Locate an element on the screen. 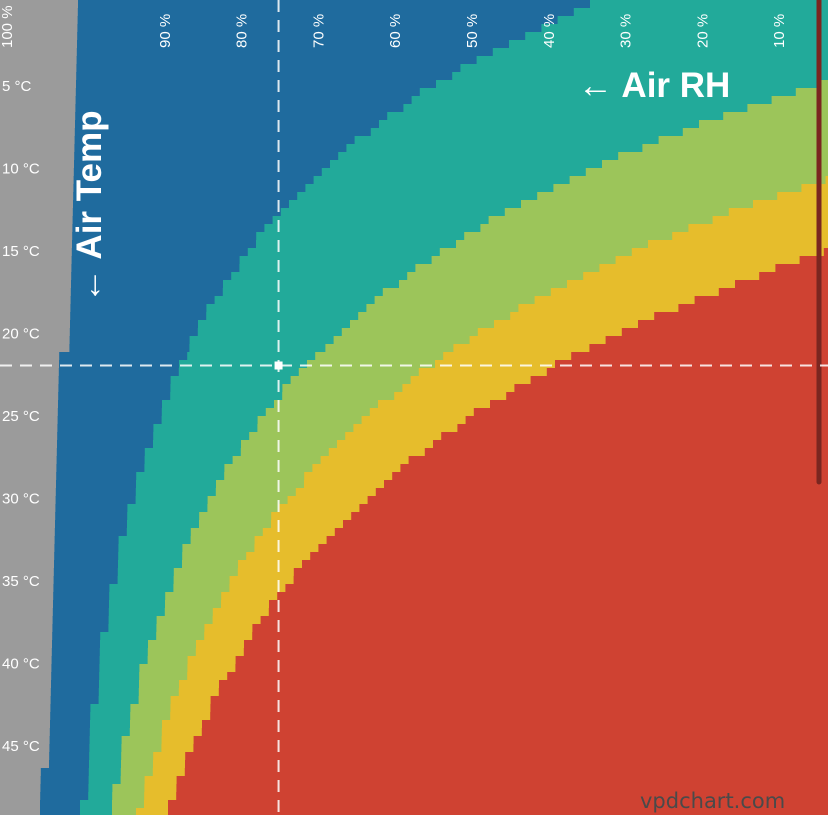 Image resolution: width=828 pixels, height=815 pixels. crosshair-marker is located at coordinates (278, 365).